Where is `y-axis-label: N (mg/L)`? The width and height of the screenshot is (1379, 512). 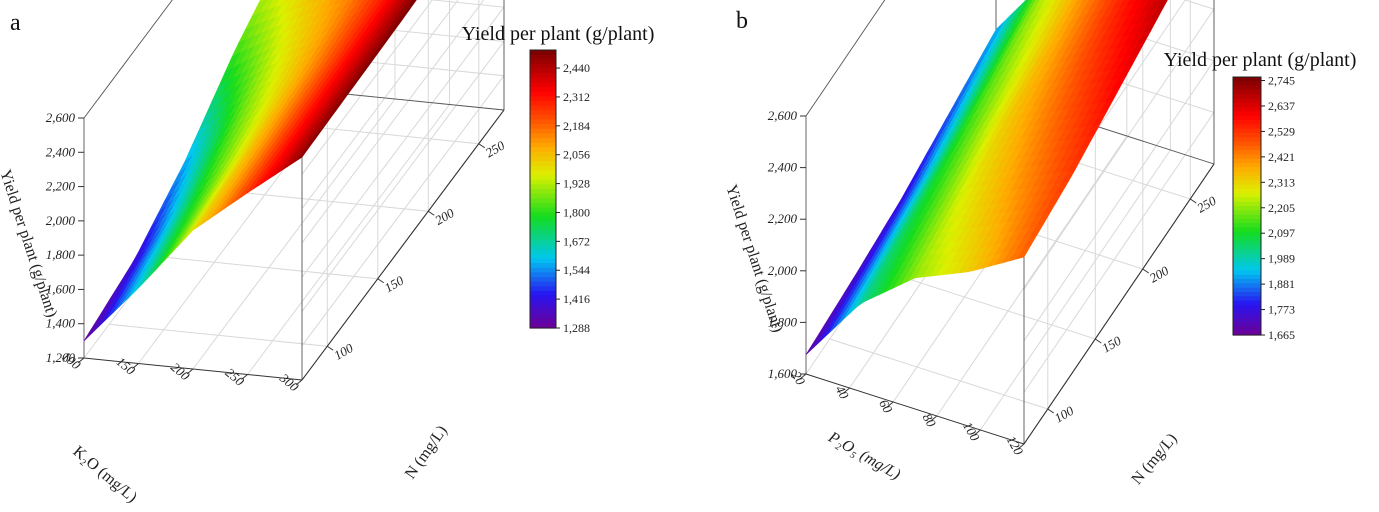 y-axis-label: N (mg/L) is located at coordinates (426, 453).